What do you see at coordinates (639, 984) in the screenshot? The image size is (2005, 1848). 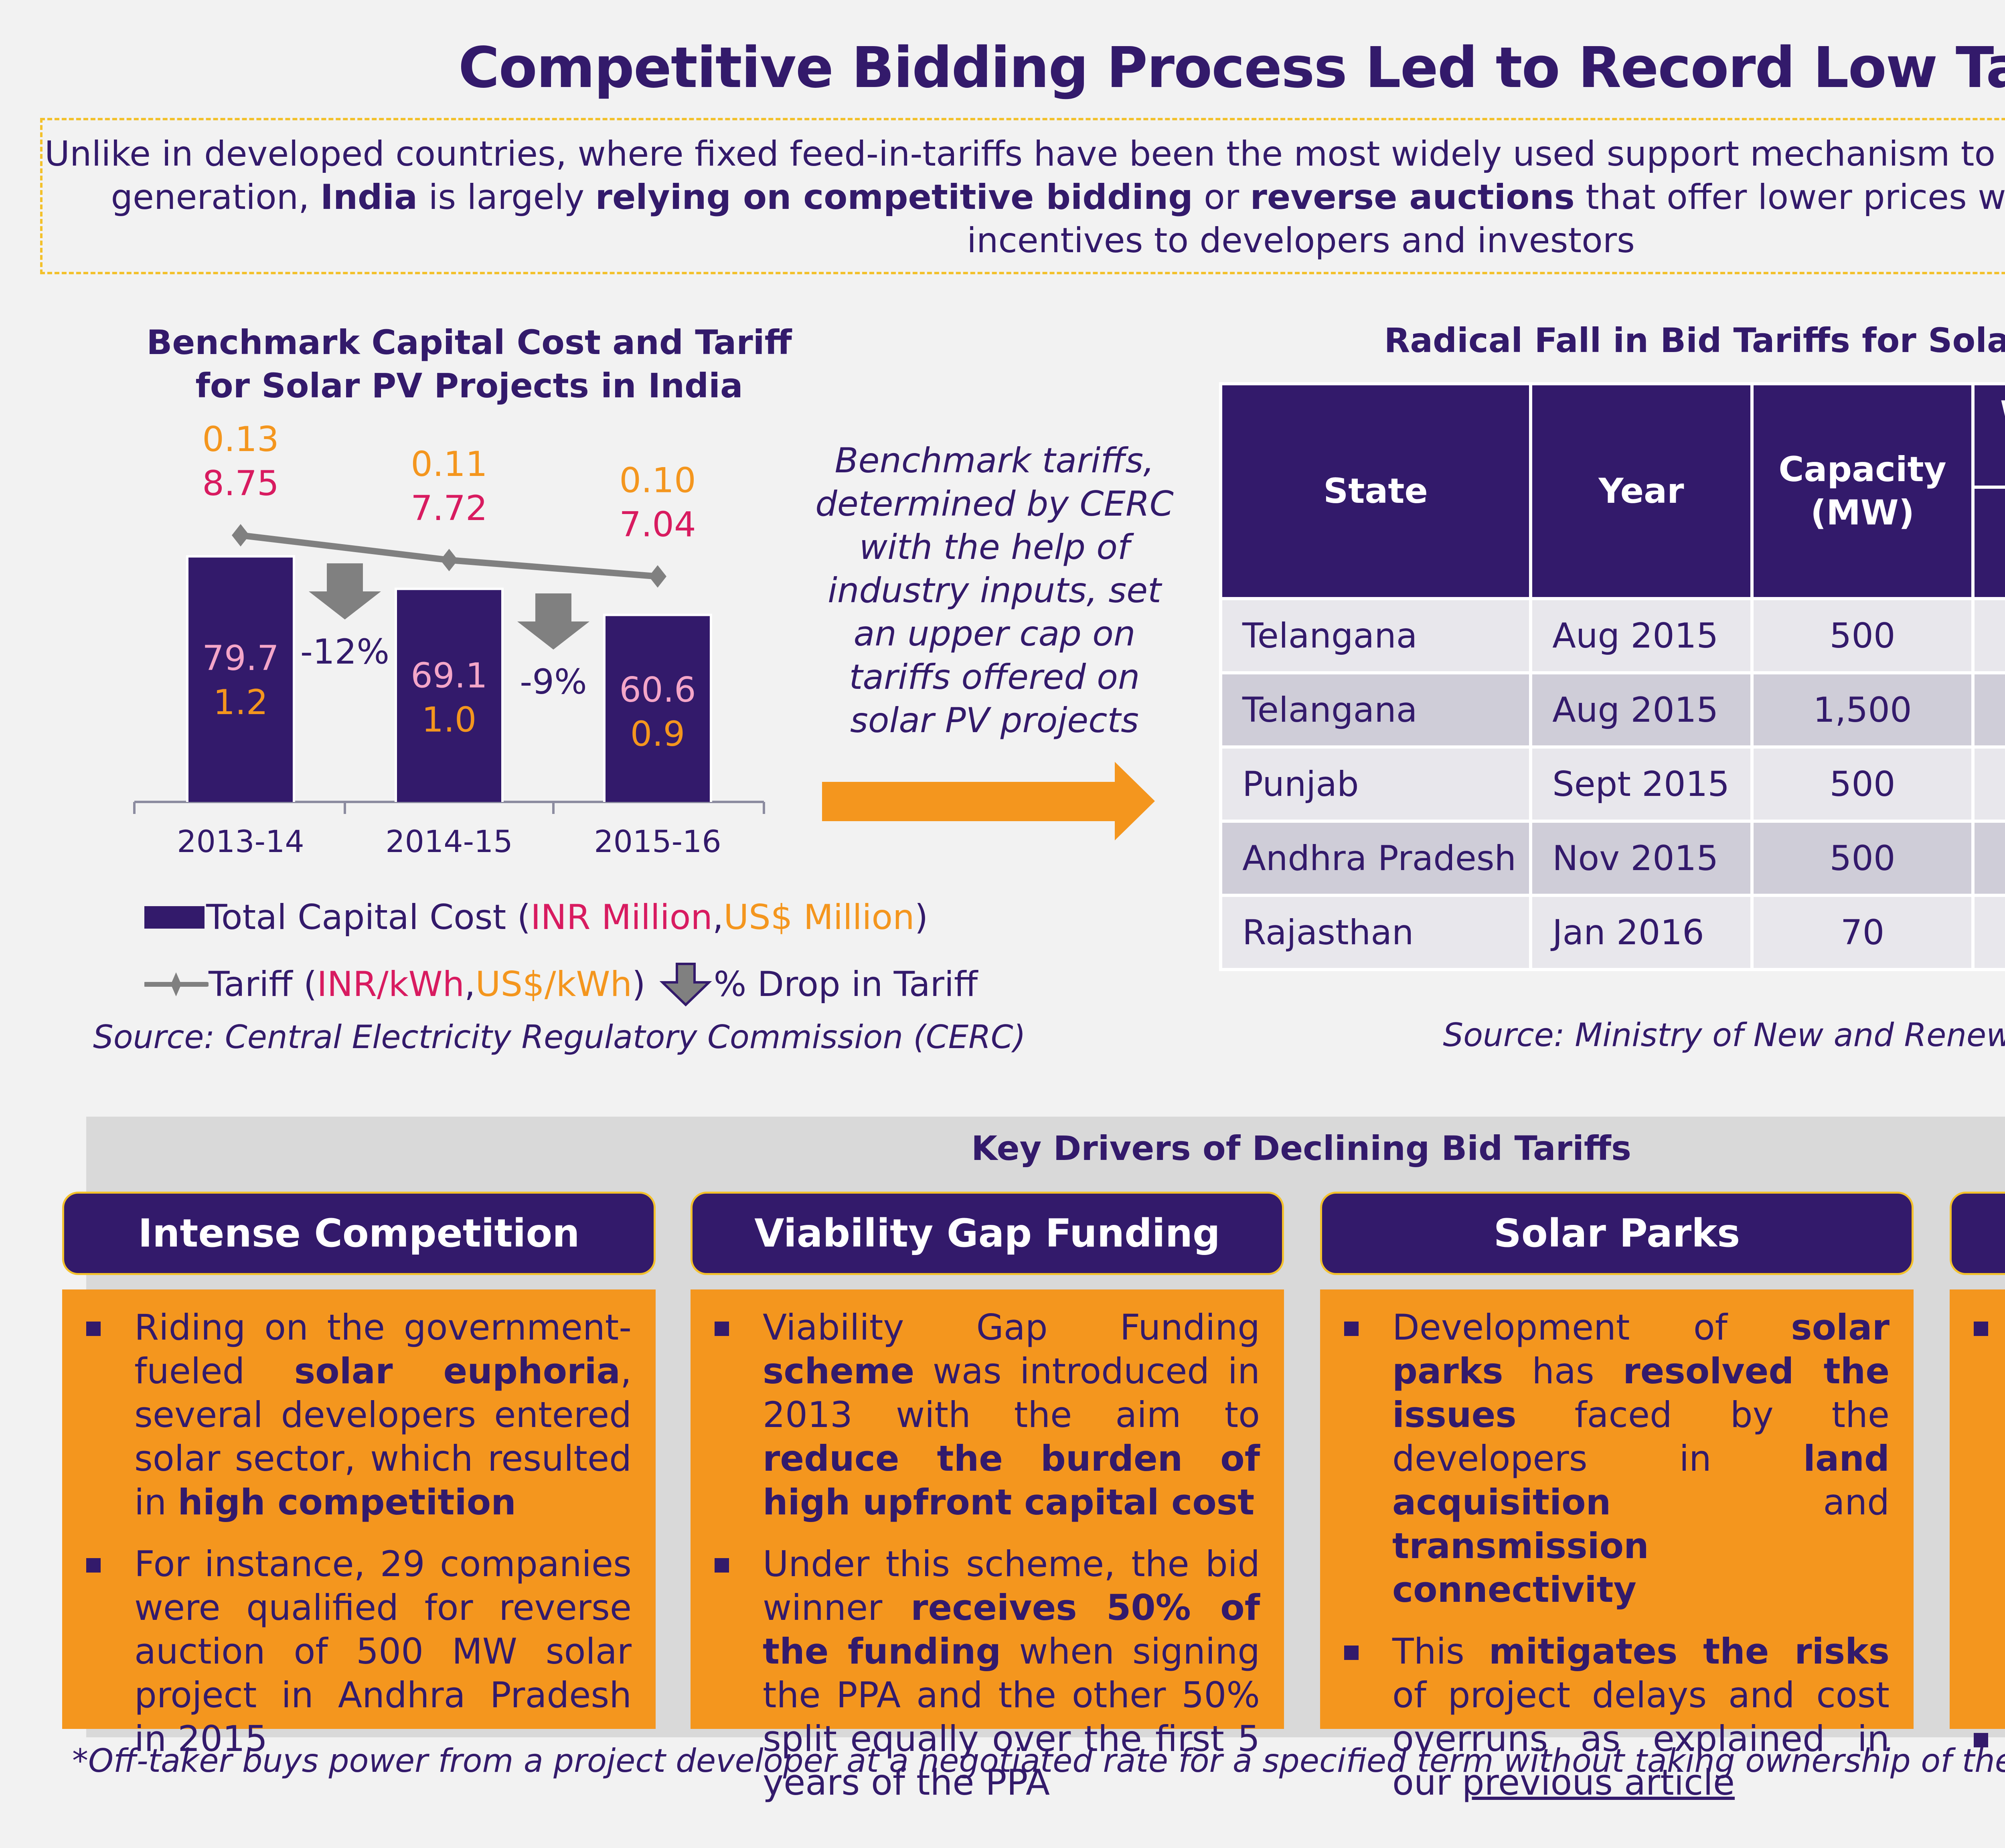 I see `legend-line-suffix: )` at bounding box center [639, 984].